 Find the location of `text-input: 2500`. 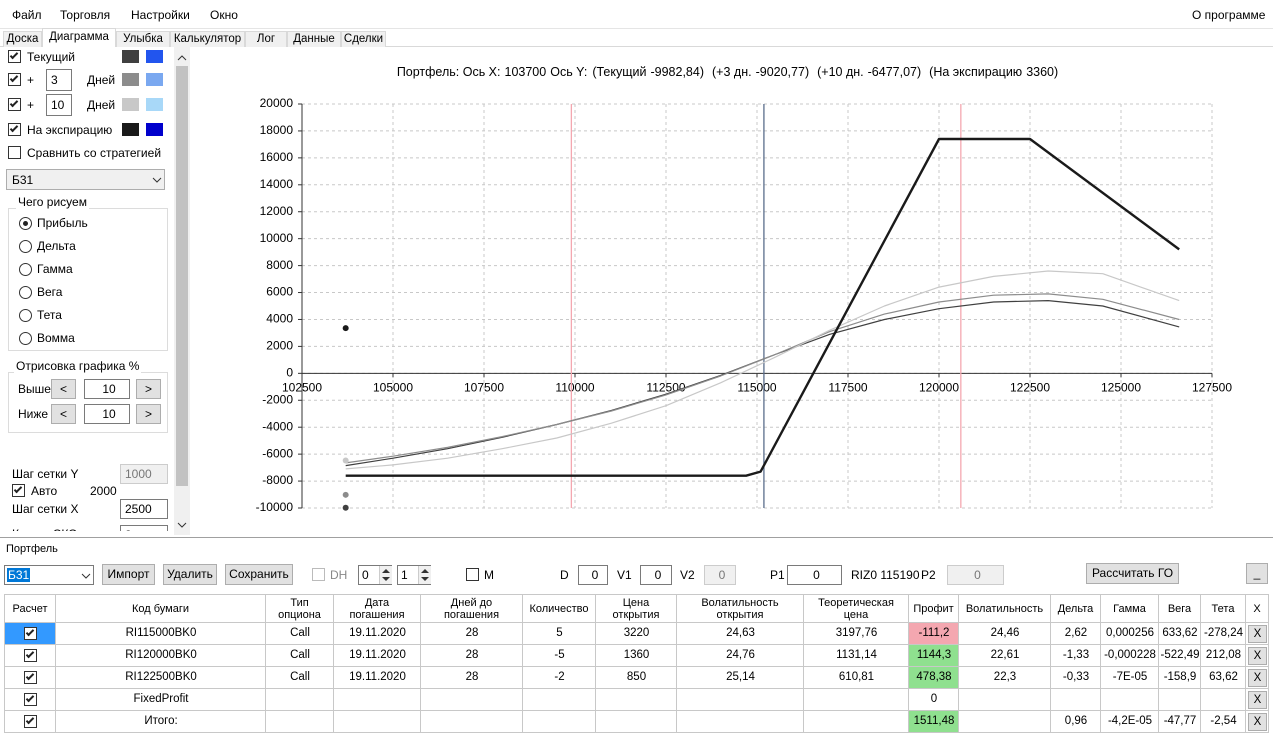

text-input: 2500 is located at coordinates (144, 509).